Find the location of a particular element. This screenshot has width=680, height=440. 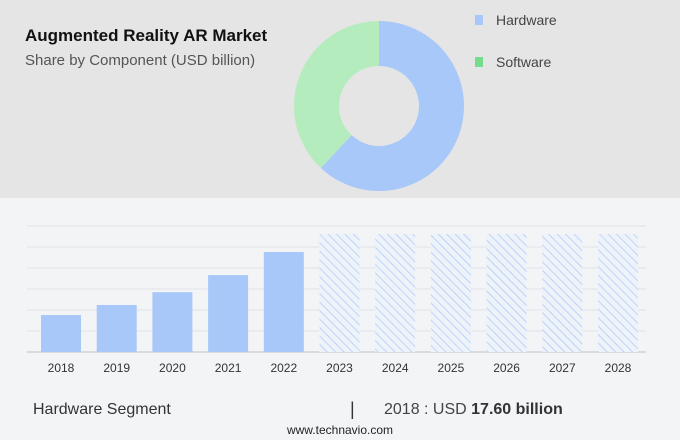

source-url: www.technavio.com is located at coordinates (340, 430).